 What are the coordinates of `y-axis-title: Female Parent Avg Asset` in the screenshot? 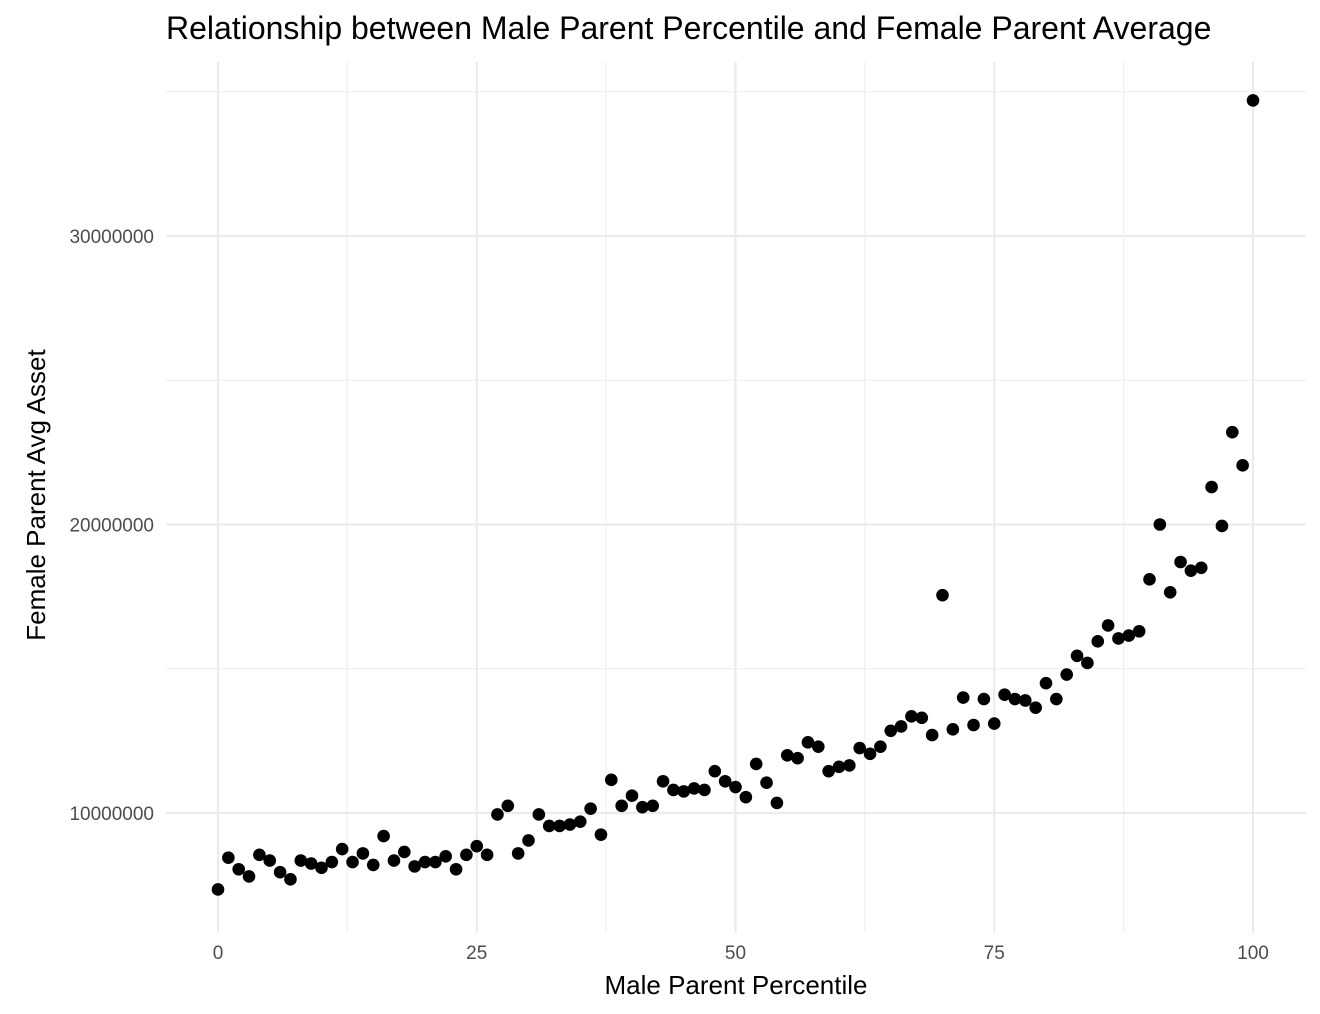 It's located at (36, 494).